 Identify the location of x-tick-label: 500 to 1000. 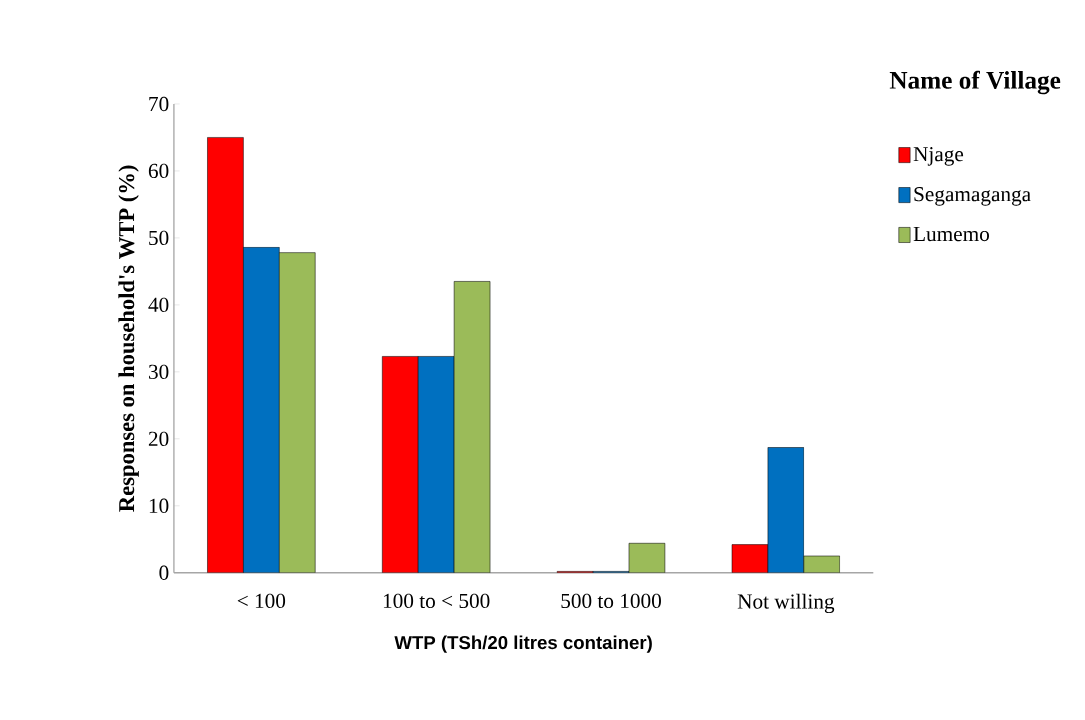
(611, 600).